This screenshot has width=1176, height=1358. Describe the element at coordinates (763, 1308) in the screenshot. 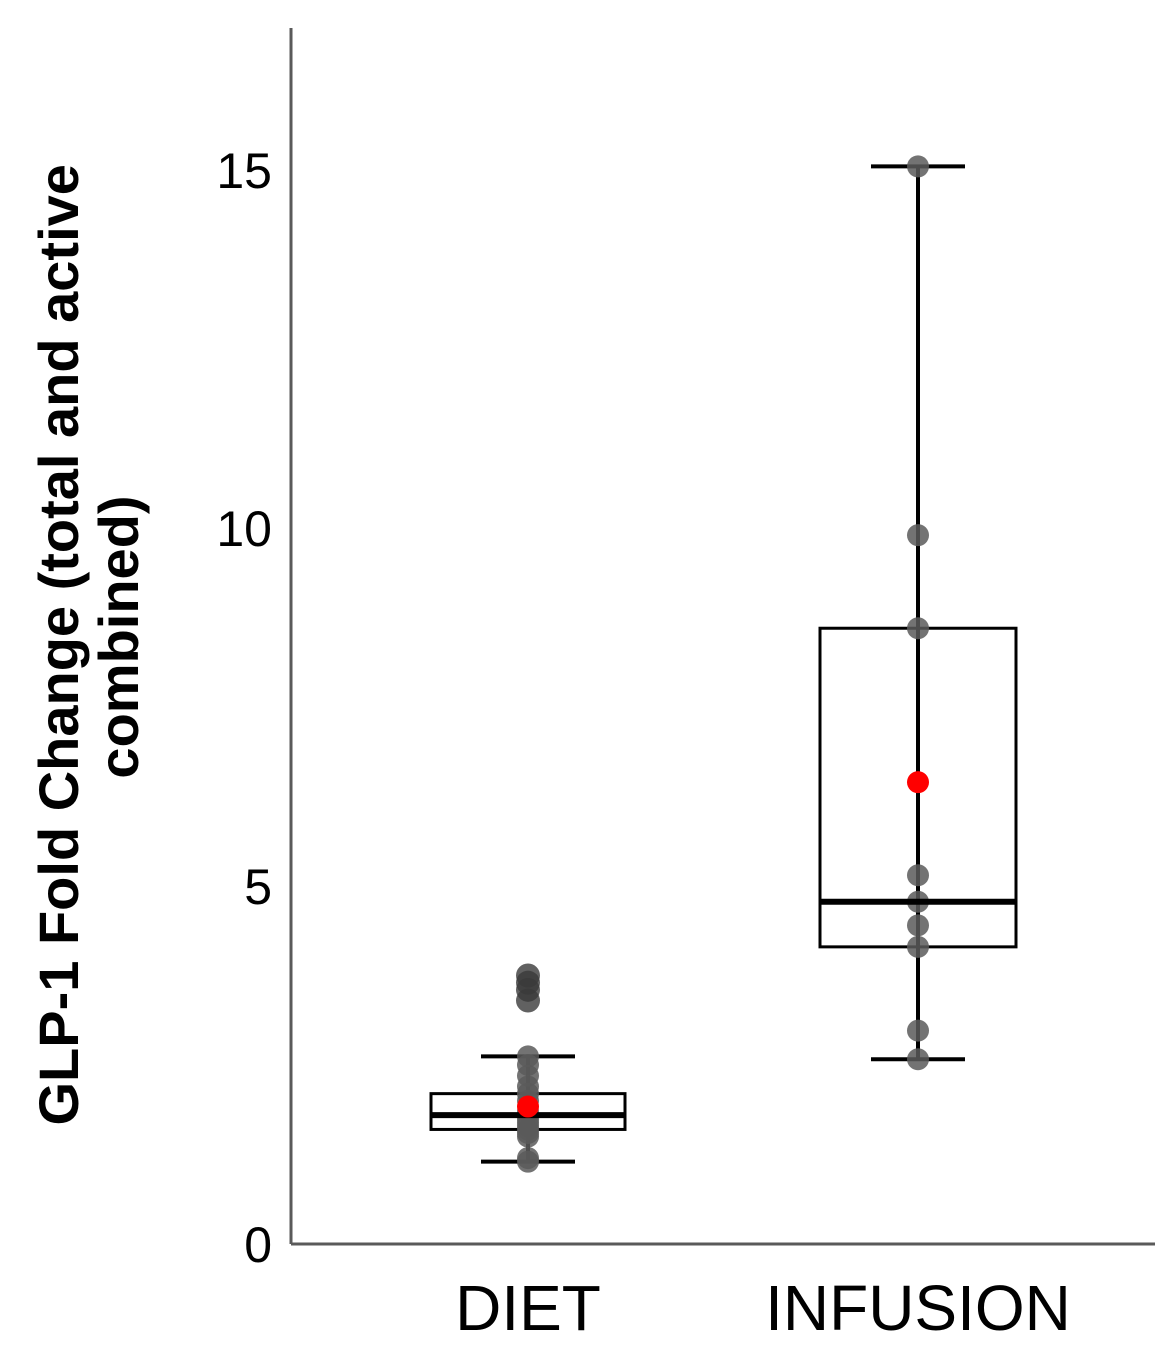

I see `x-category-labels: DIET INFUSION` at that location.